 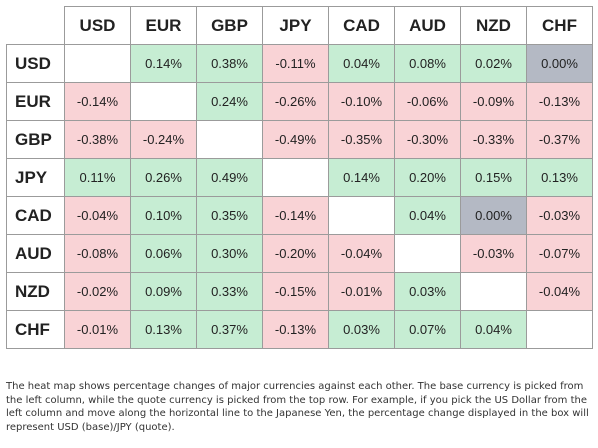 What do you see at coordinates (494, 140) in the screenshot?
I see `heatmap-cell-gbp-nzd: -0.33%` at bounding box center [494, 140].